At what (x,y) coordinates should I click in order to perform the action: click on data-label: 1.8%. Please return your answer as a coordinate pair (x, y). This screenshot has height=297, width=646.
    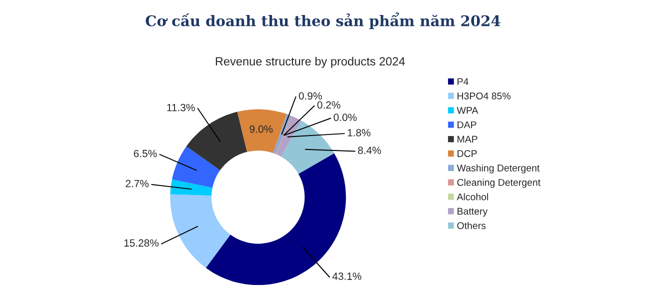
    Looking at the image, I should click on (359, 132).